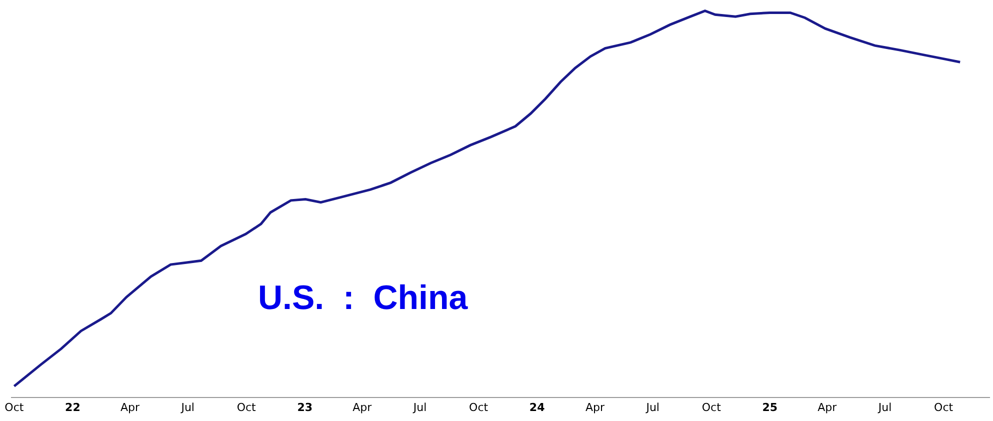  I want to click on x-tick-label: 23, so click(305, 407).